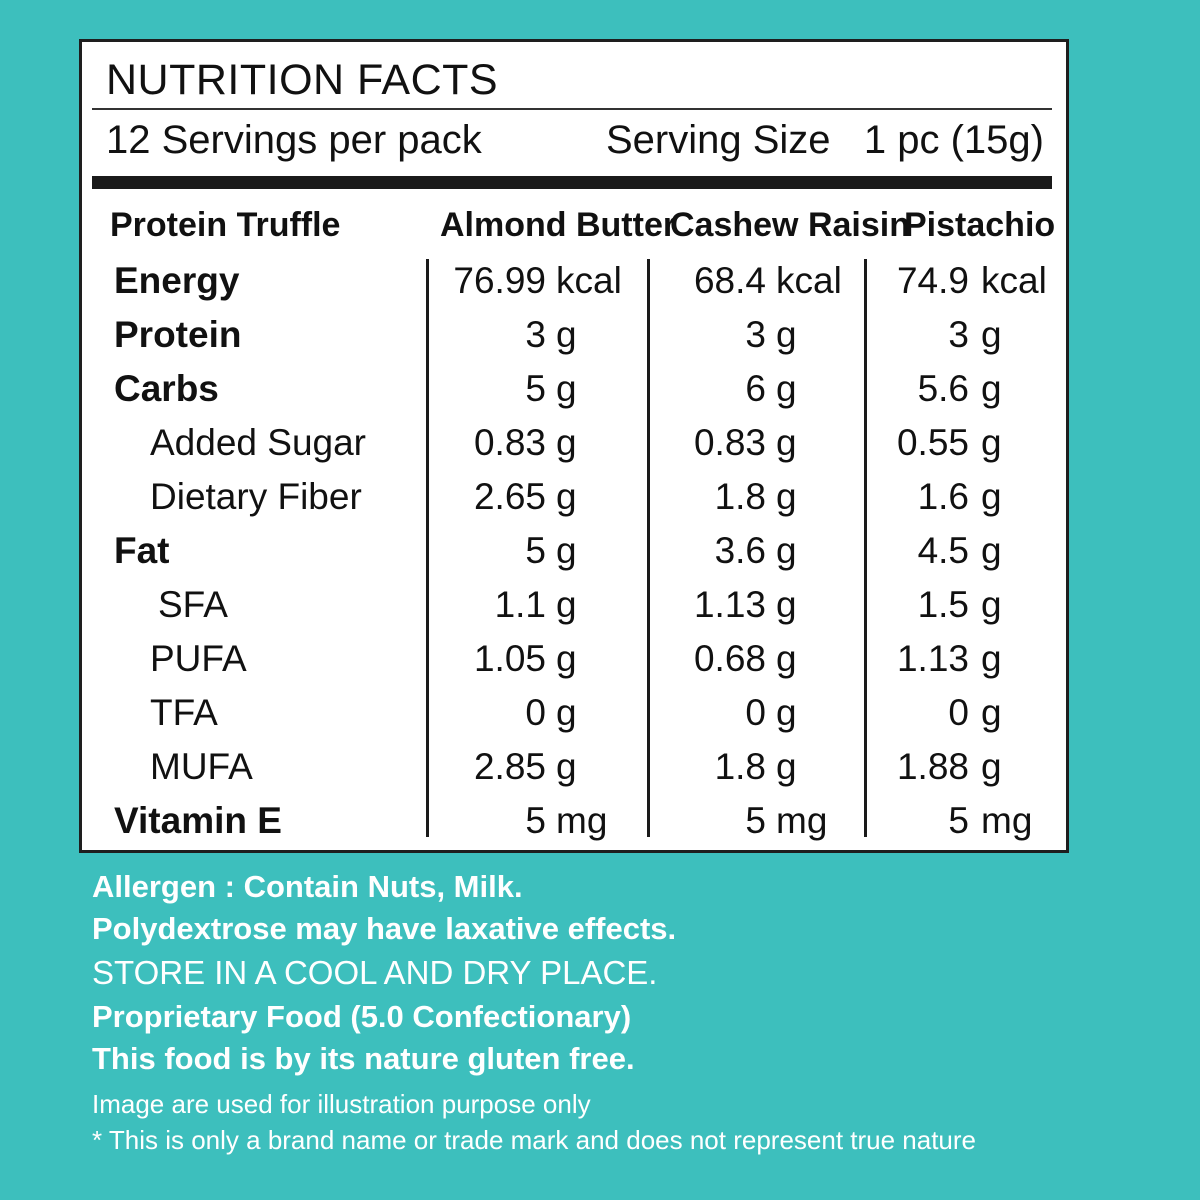 Image resolution: width=1200 pixels, height=1200 pixels. I want to click on nutrient-value: 1.88, so click(932, 766).